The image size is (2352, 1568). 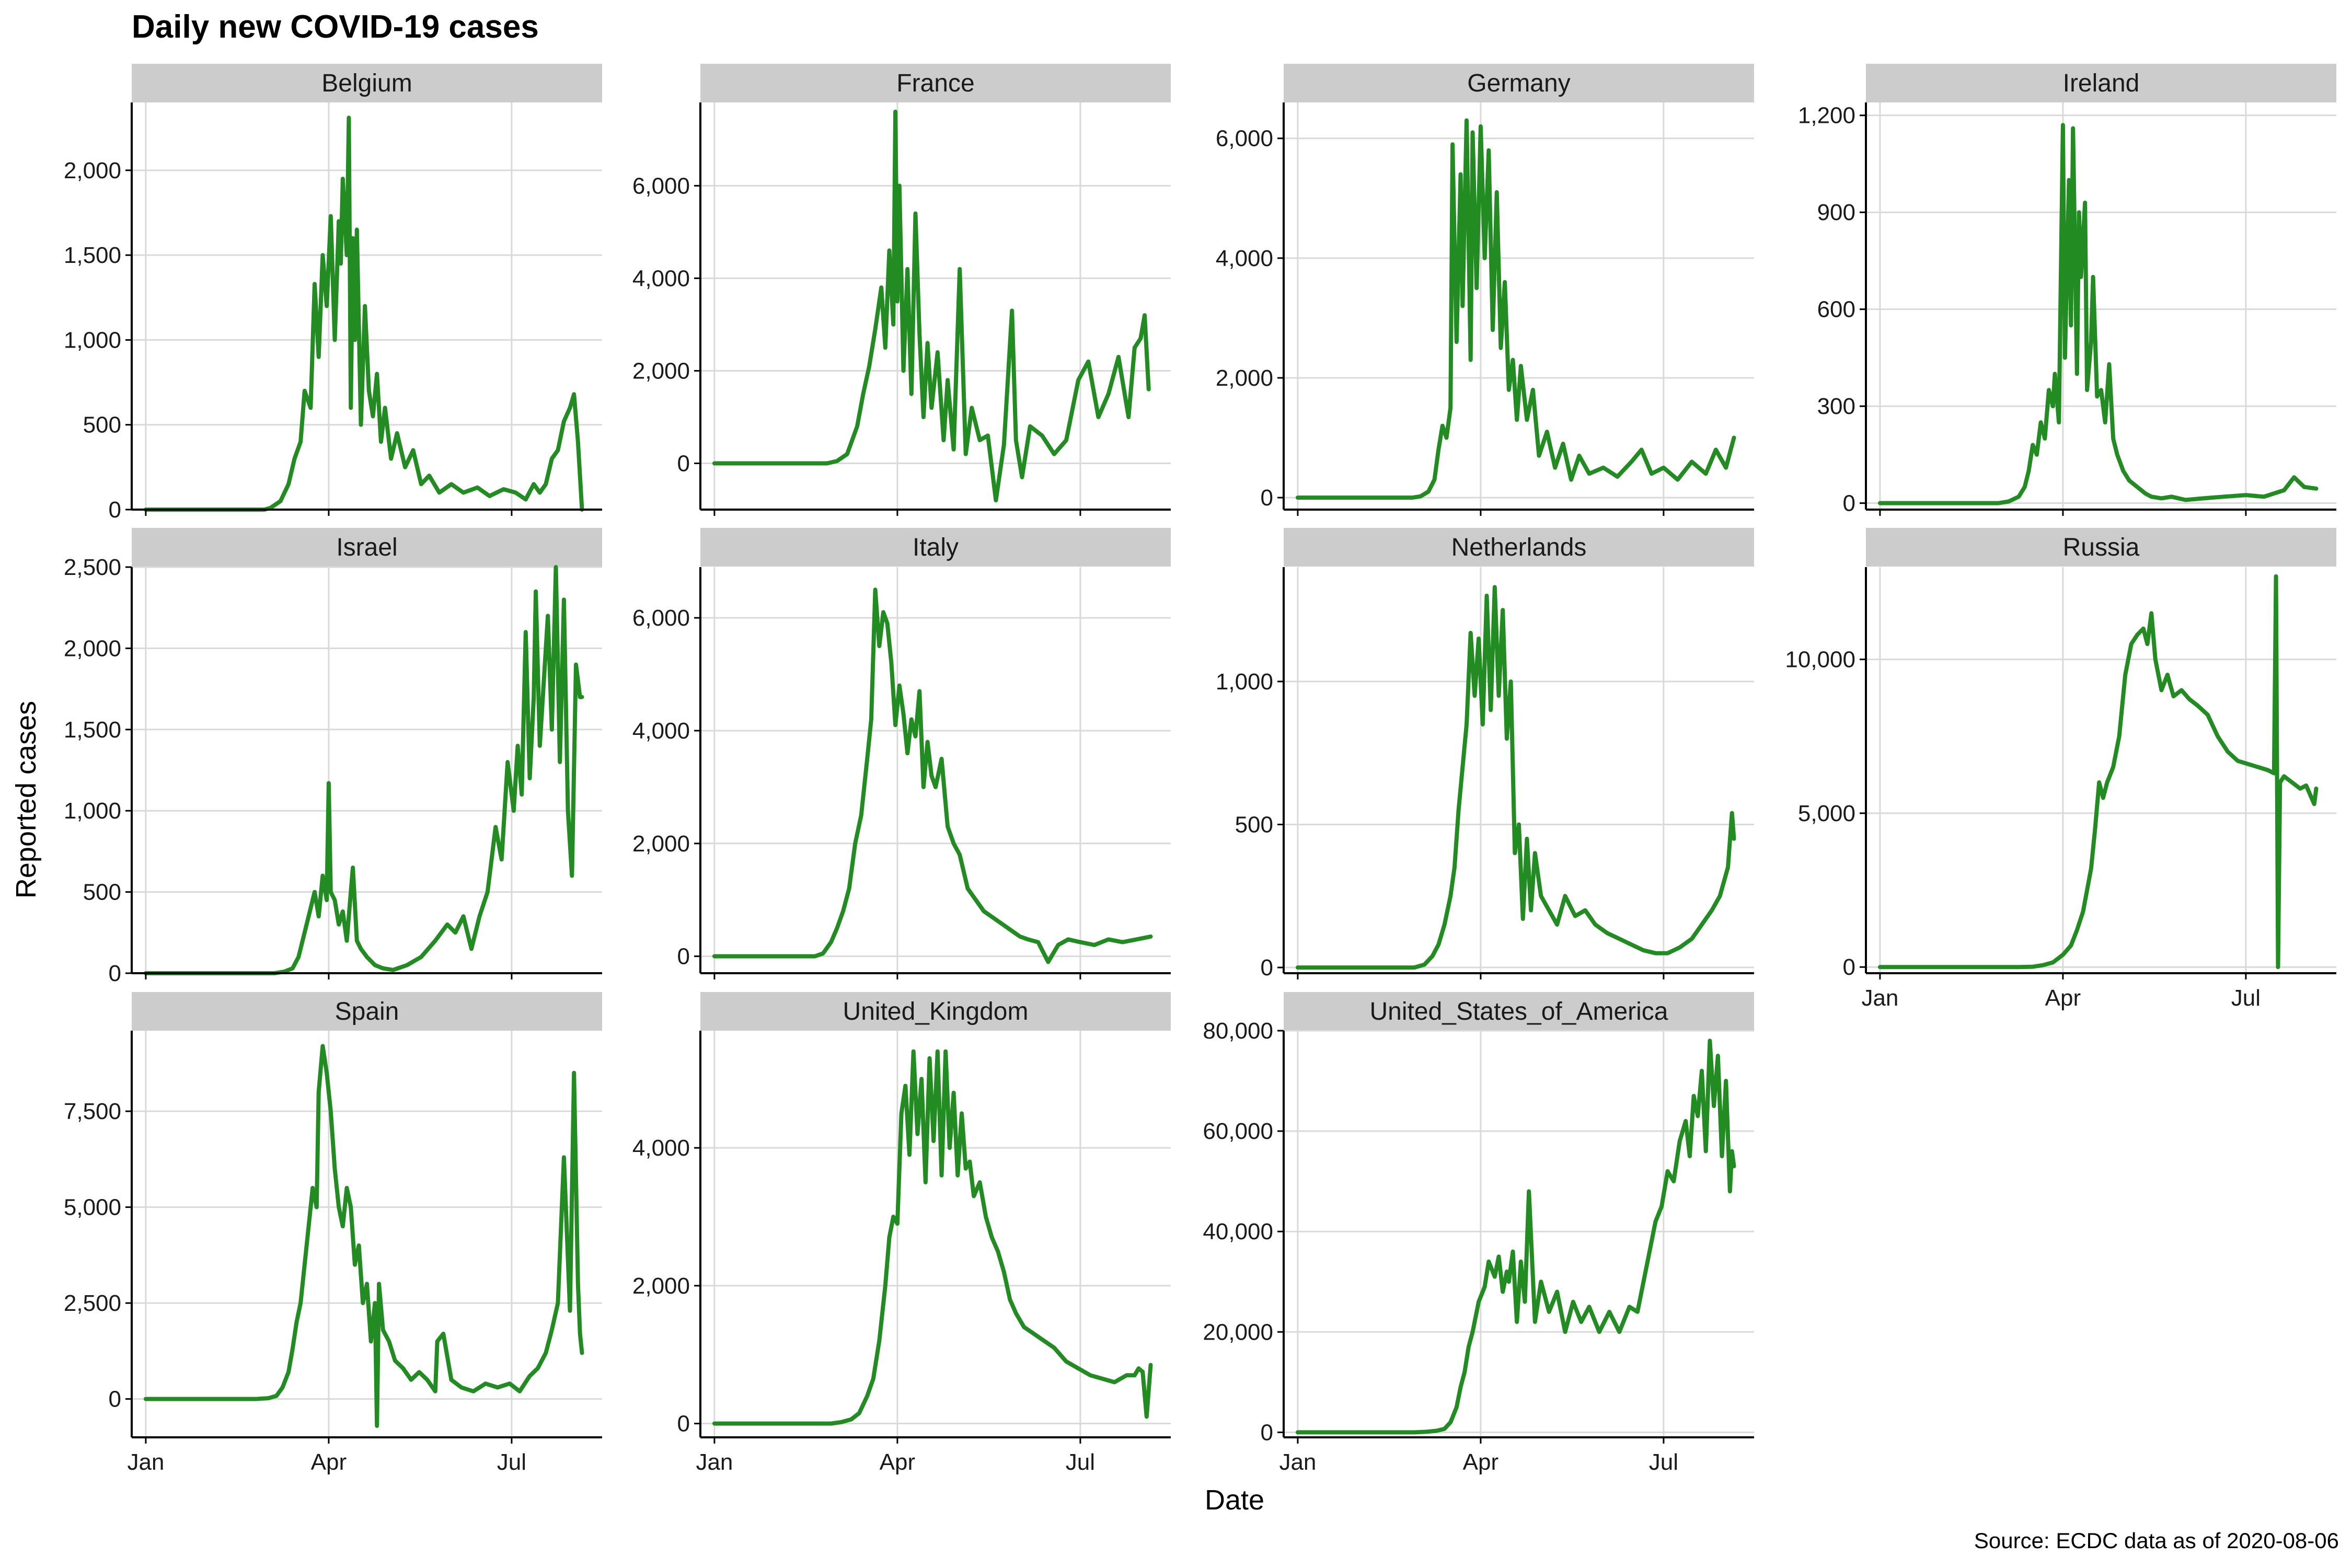 I want to click on y-tick-label: 60,000, so click(x=1238, y=1131).